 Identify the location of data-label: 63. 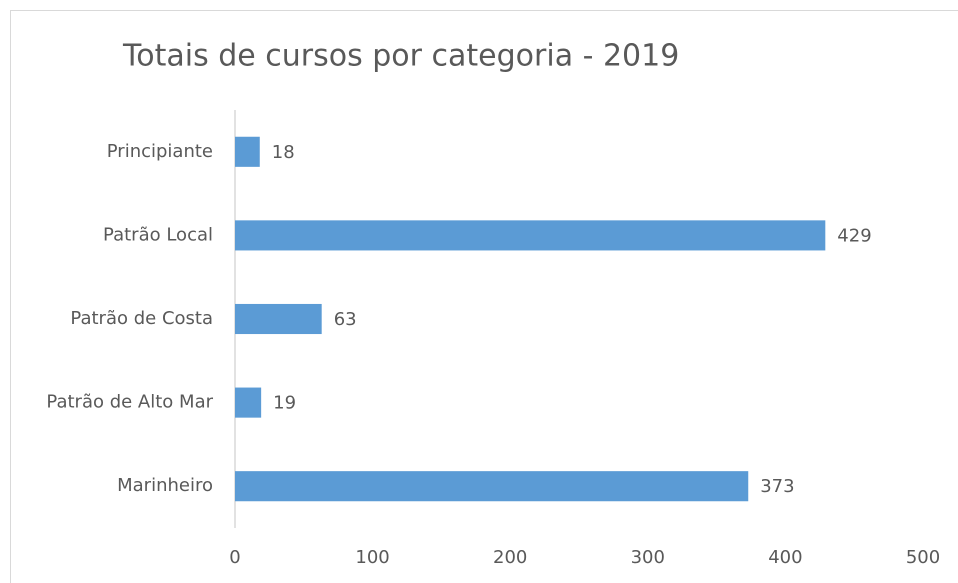
(345, 319).